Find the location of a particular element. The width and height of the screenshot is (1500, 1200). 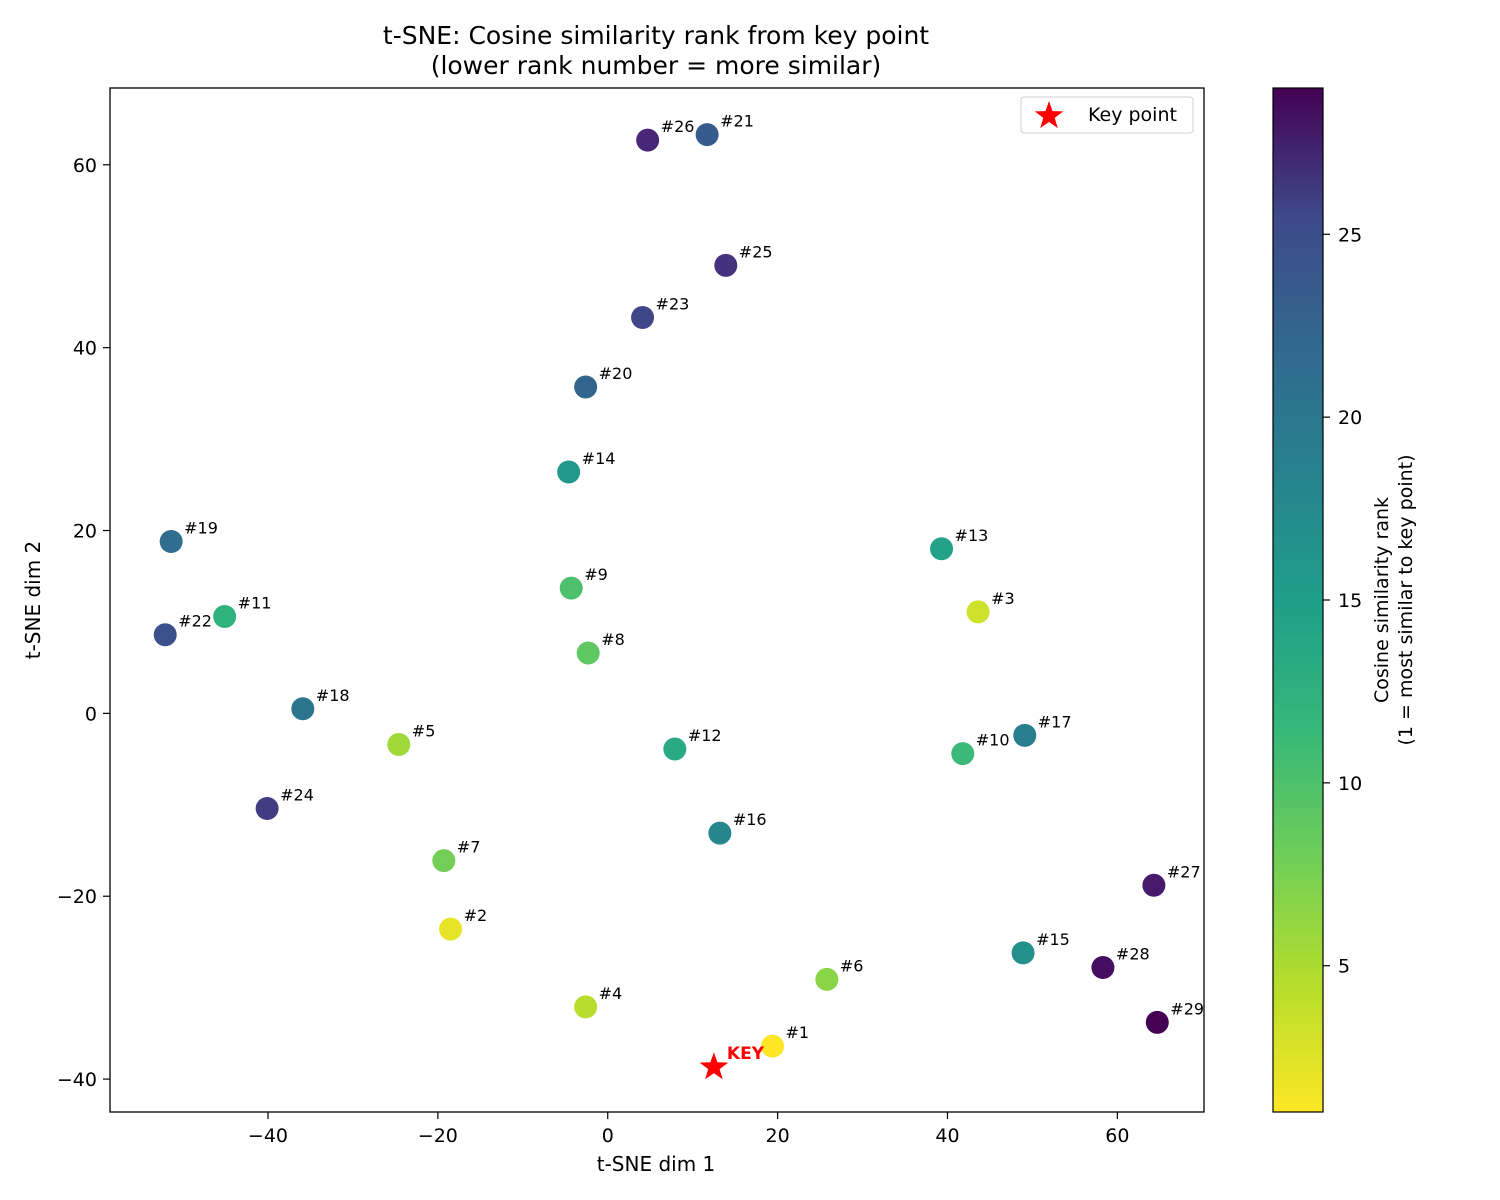

point-label-rank-24: #24 is located at coordinates (297, 794).